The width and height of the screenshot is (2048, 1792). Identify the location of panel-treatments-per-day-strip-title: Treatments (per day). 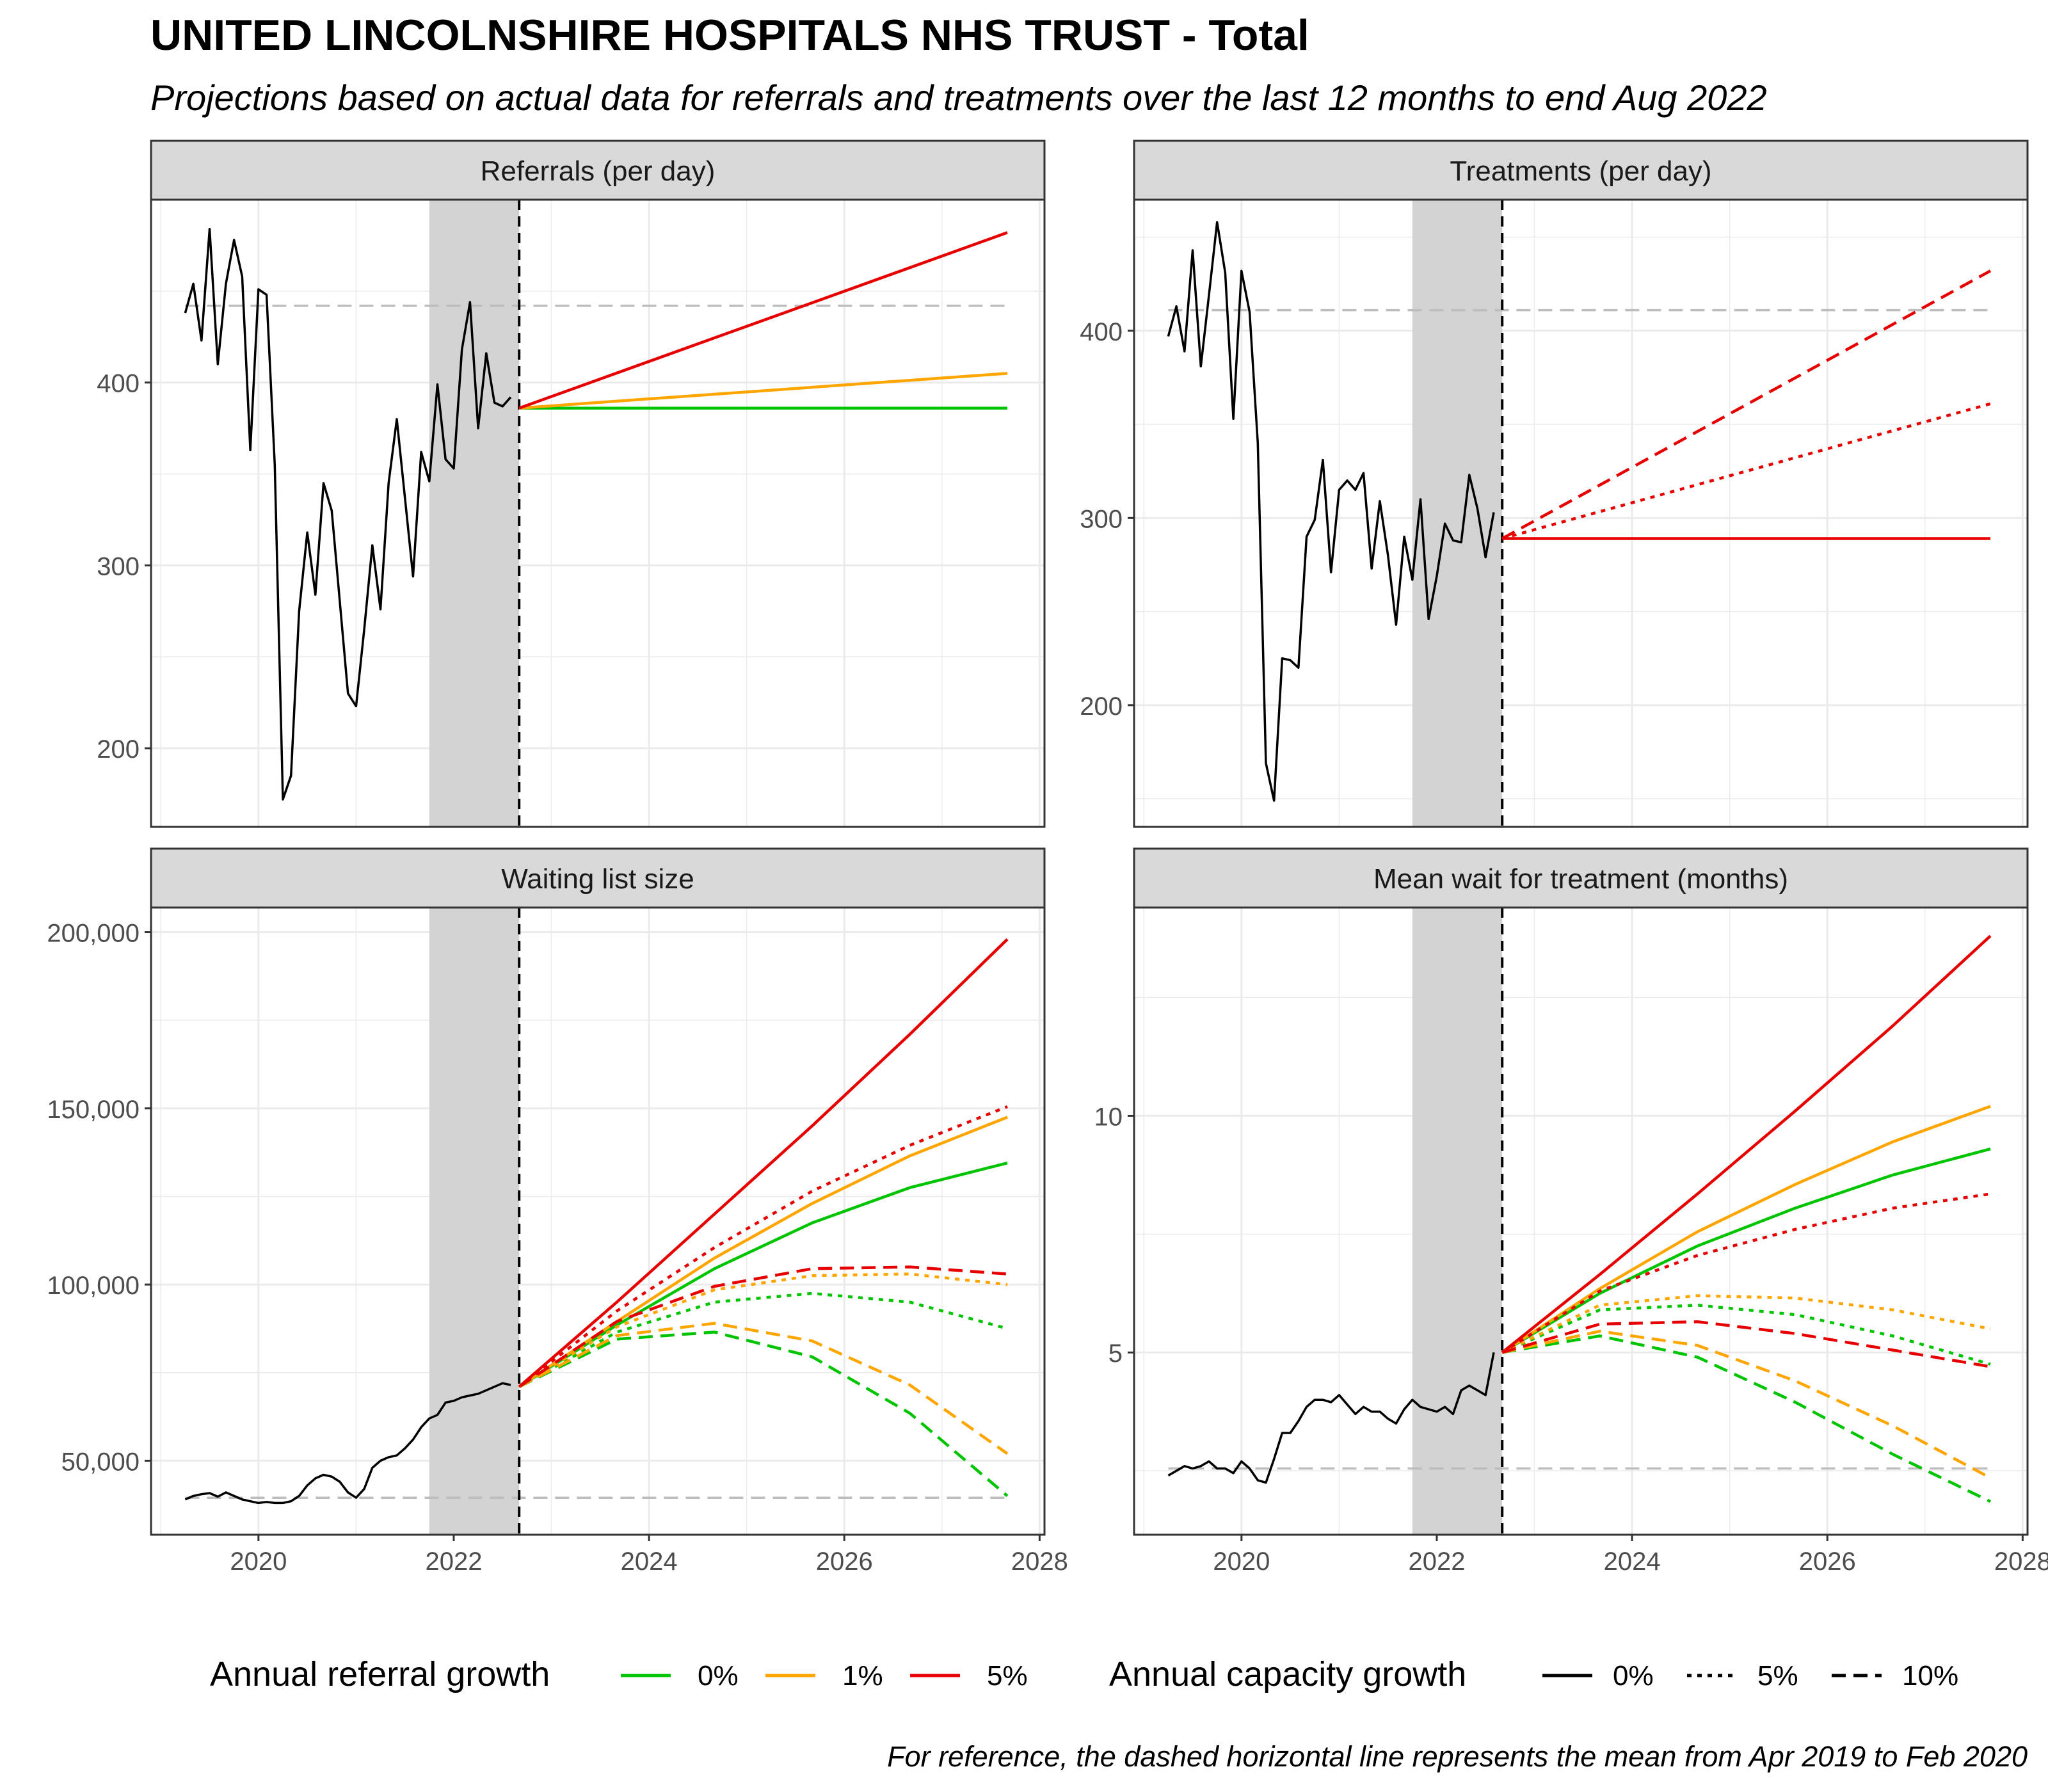
(1580, 171).